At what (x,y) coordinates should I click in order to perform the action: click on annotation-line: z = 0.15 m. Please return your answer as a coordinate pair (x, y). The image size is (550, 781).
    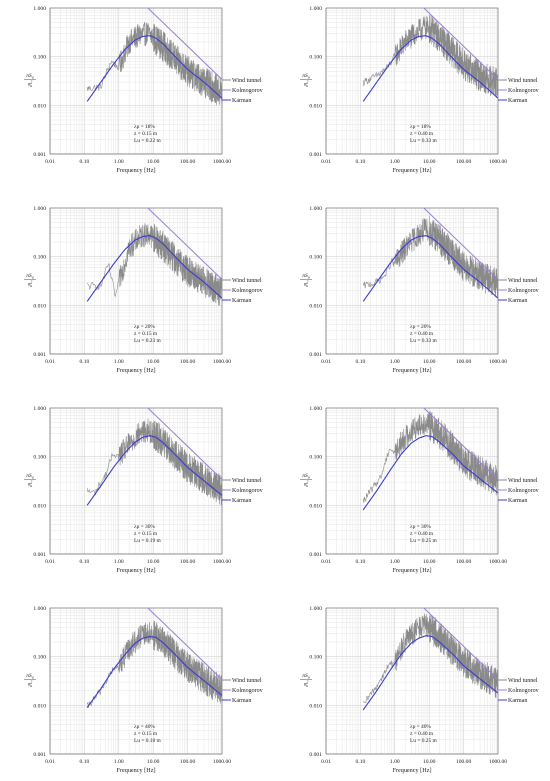
    Looking at the image, I should click on (146, 534).